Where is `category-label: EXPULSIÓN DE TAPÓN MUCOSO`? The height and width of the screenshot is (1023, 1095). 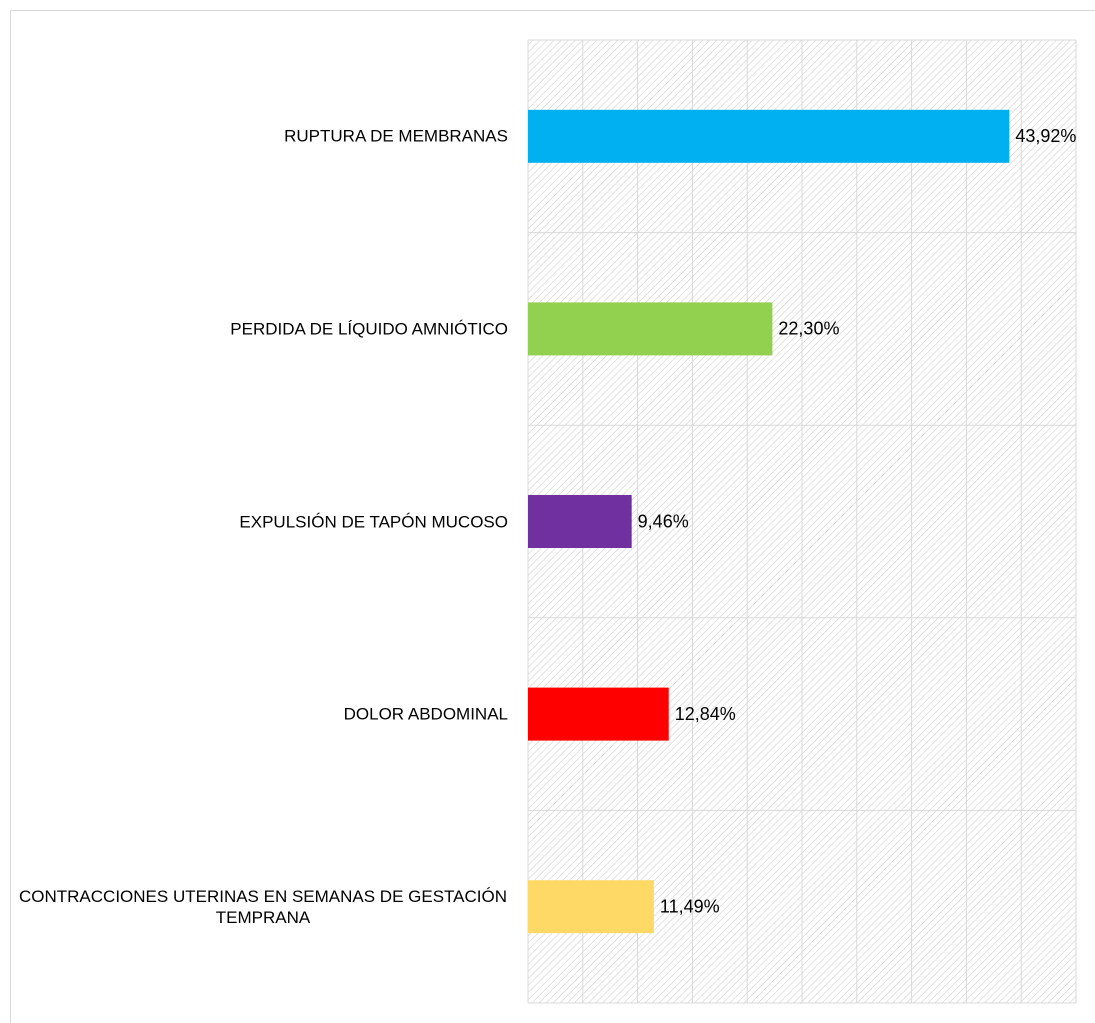 category-label: EXPULSIÓN DE TAPÓN MUCOSO is located at coordinates (373, 521).